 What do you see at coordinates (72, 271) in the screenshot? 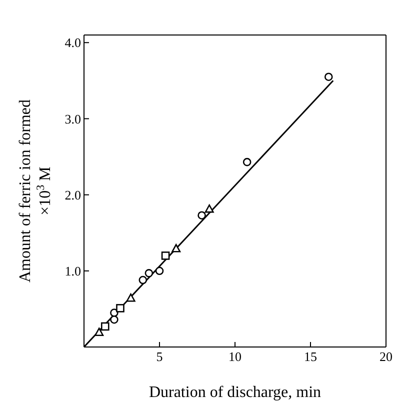
I see `y-tick-label: 1.0` at bounding box center [72, 271].